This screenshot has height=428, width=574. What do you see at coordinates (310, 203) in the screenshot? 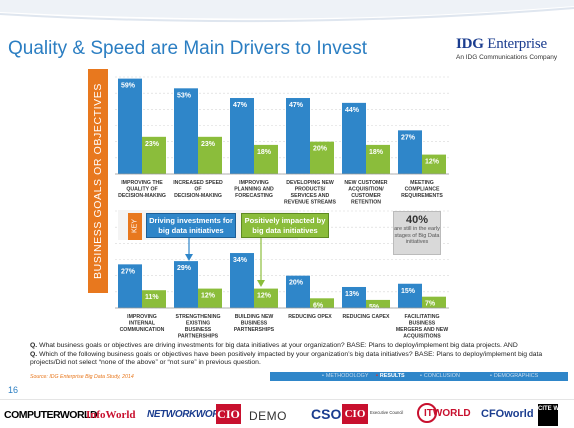
I see `category-label: REVENUE STREAMS` at bounding box center [310, 203].